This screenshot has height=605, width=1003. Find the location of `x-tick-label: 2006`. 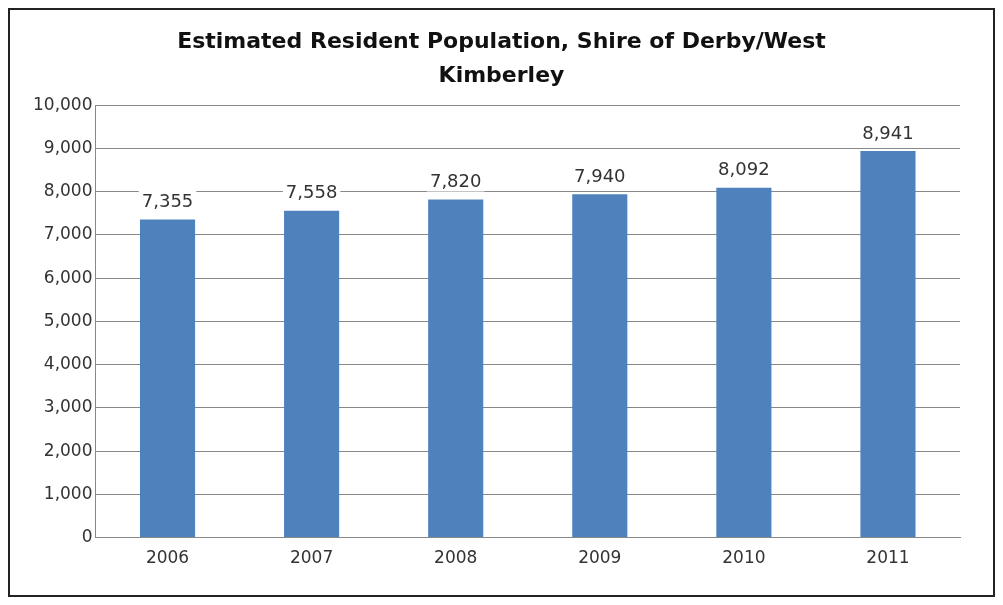

x-tick-label: 2006 is located at coordinates (167, 557).